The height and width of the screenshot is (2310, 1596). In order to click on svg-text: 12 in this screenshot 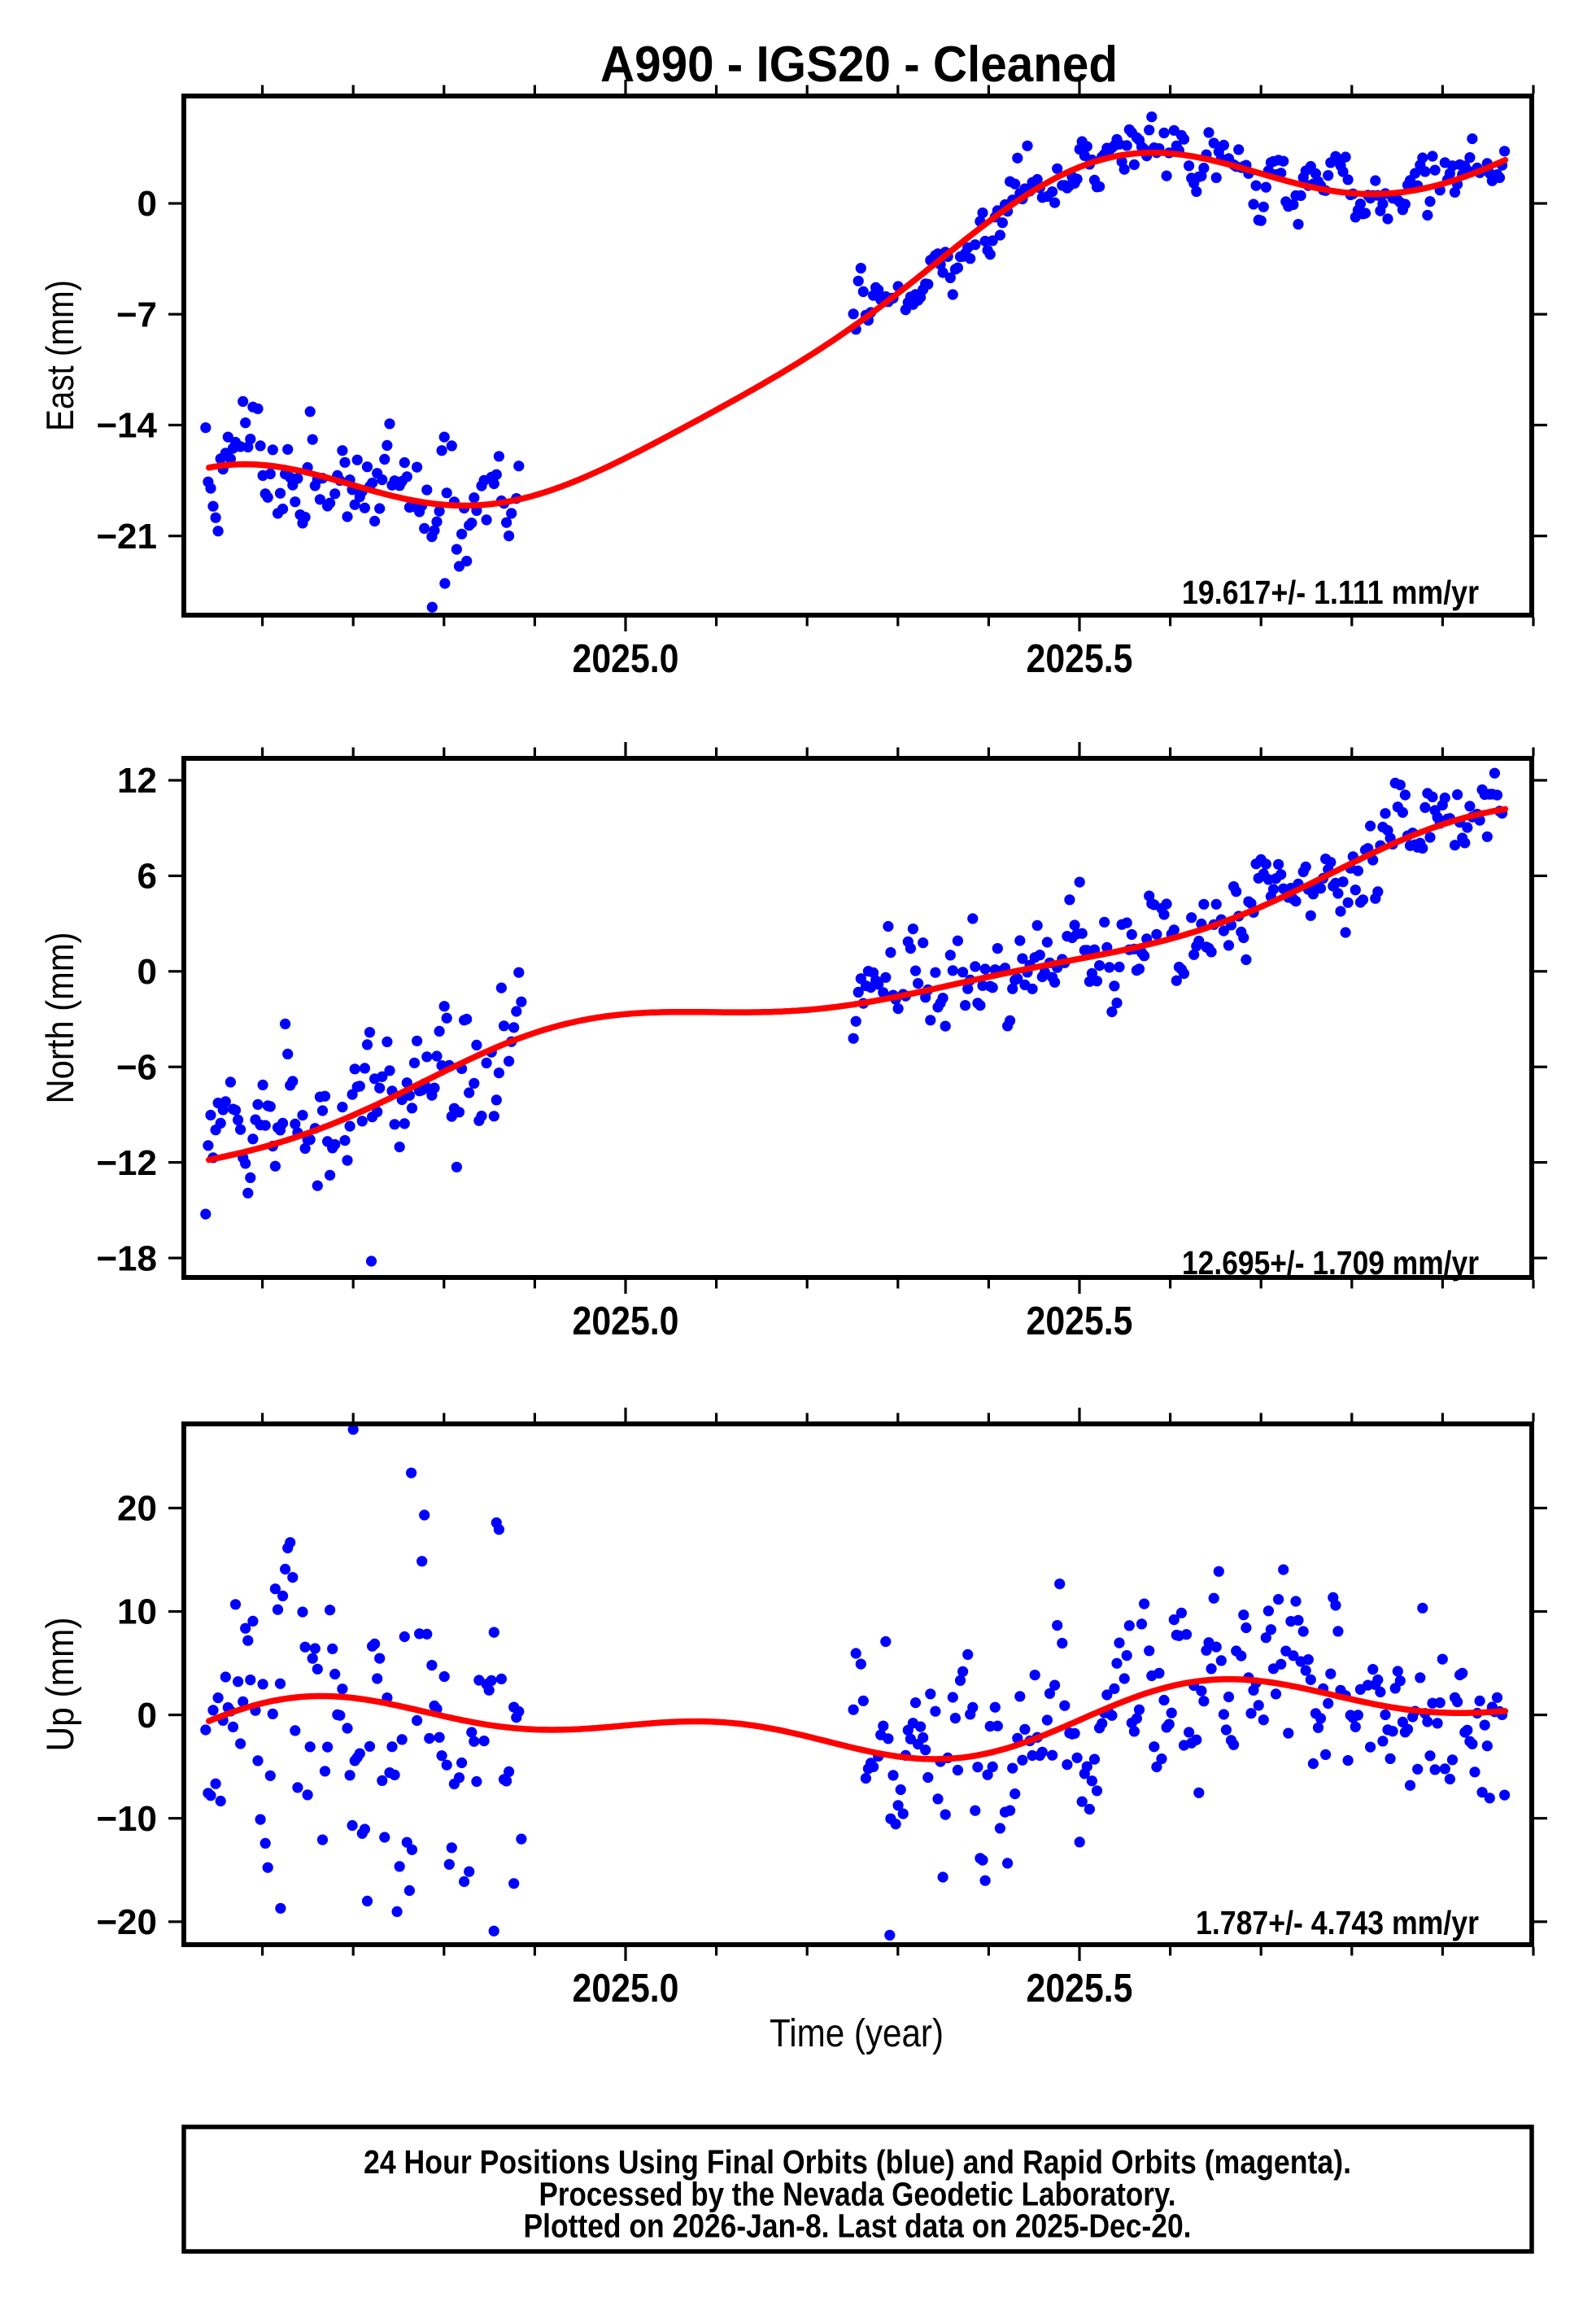, I will do `click(137, 781)`.